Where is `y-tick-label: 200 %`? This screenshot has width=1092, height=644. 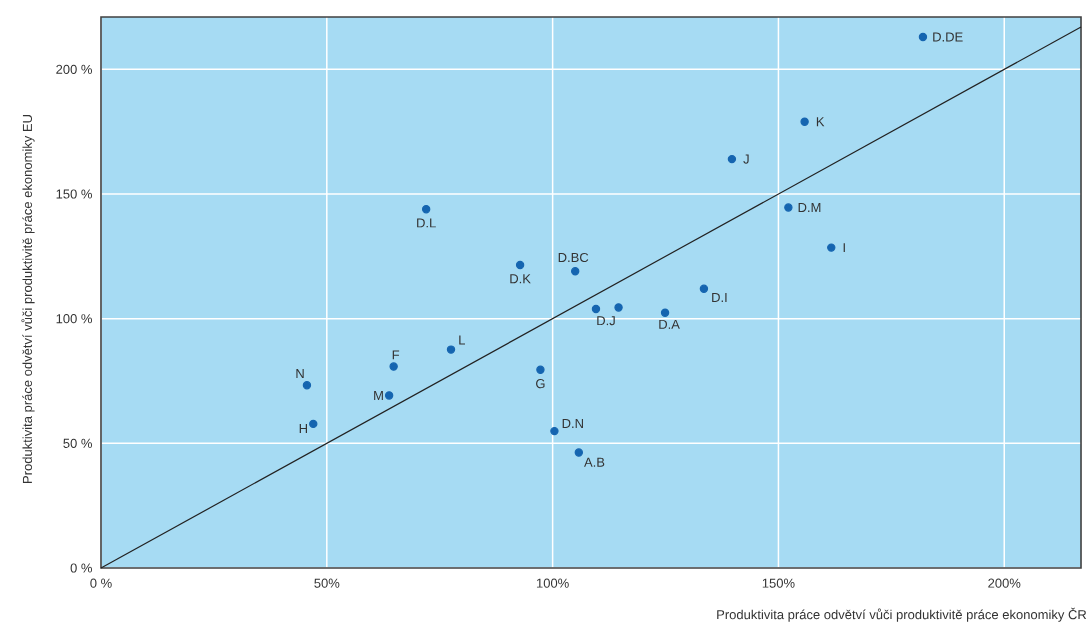 y-tick-label: 200 % is located at coordinates (74, 69).